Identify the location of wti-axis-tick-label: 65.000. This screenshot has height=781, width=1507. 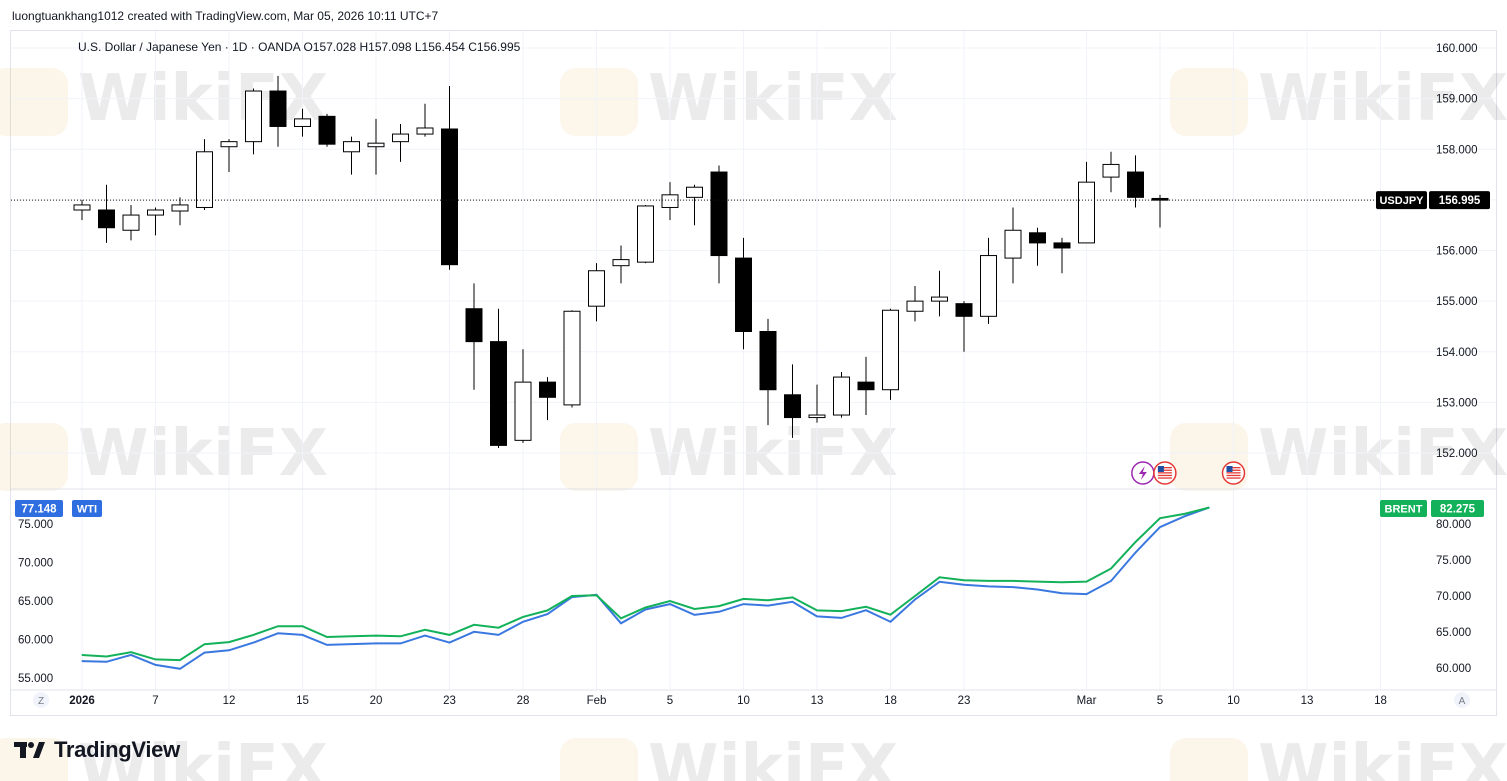
(35, 602).